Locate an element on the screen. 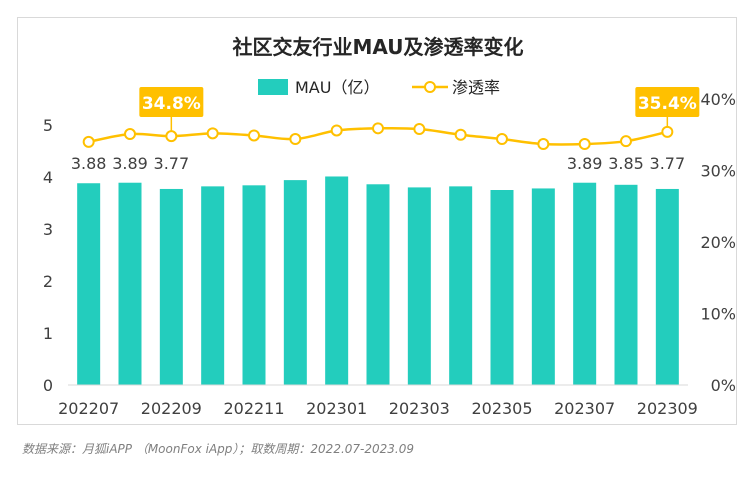 This screenshot has height=485, width=755. bar-data-label: 3.85 is located at coordinates (626, 163).